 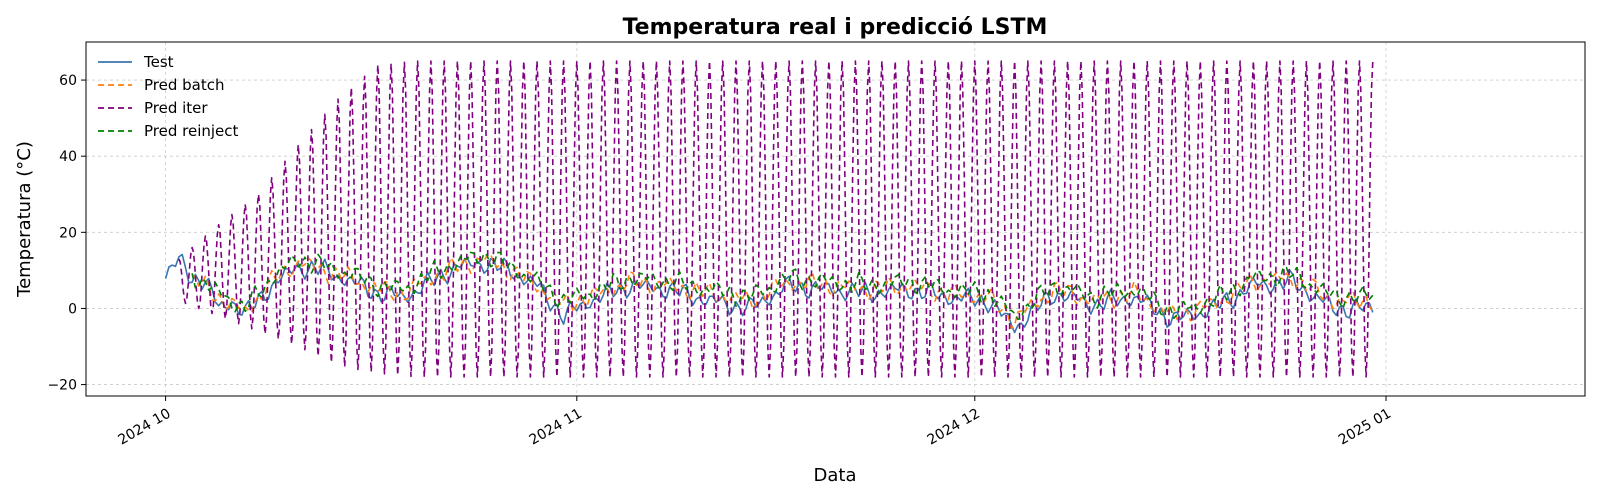 I want to click on chart-title: Temperatura real i predicció LSTM, so click(x=835, y=27).